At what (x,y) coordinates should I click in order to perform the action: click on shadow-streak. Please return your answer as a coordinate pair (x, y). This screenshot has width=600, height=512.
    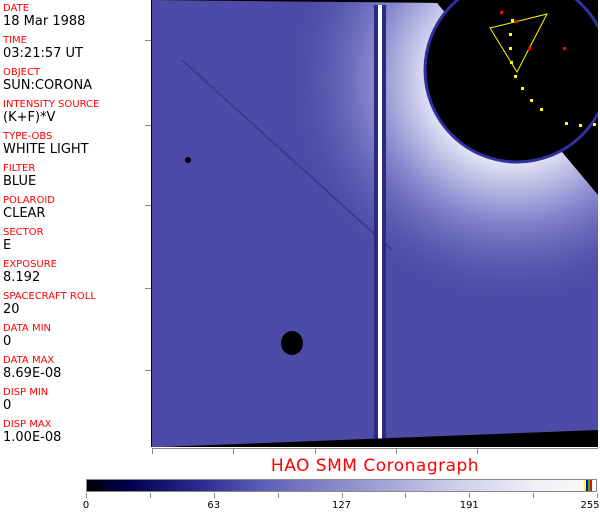
    Looking at the image, I should click on (287, 155).